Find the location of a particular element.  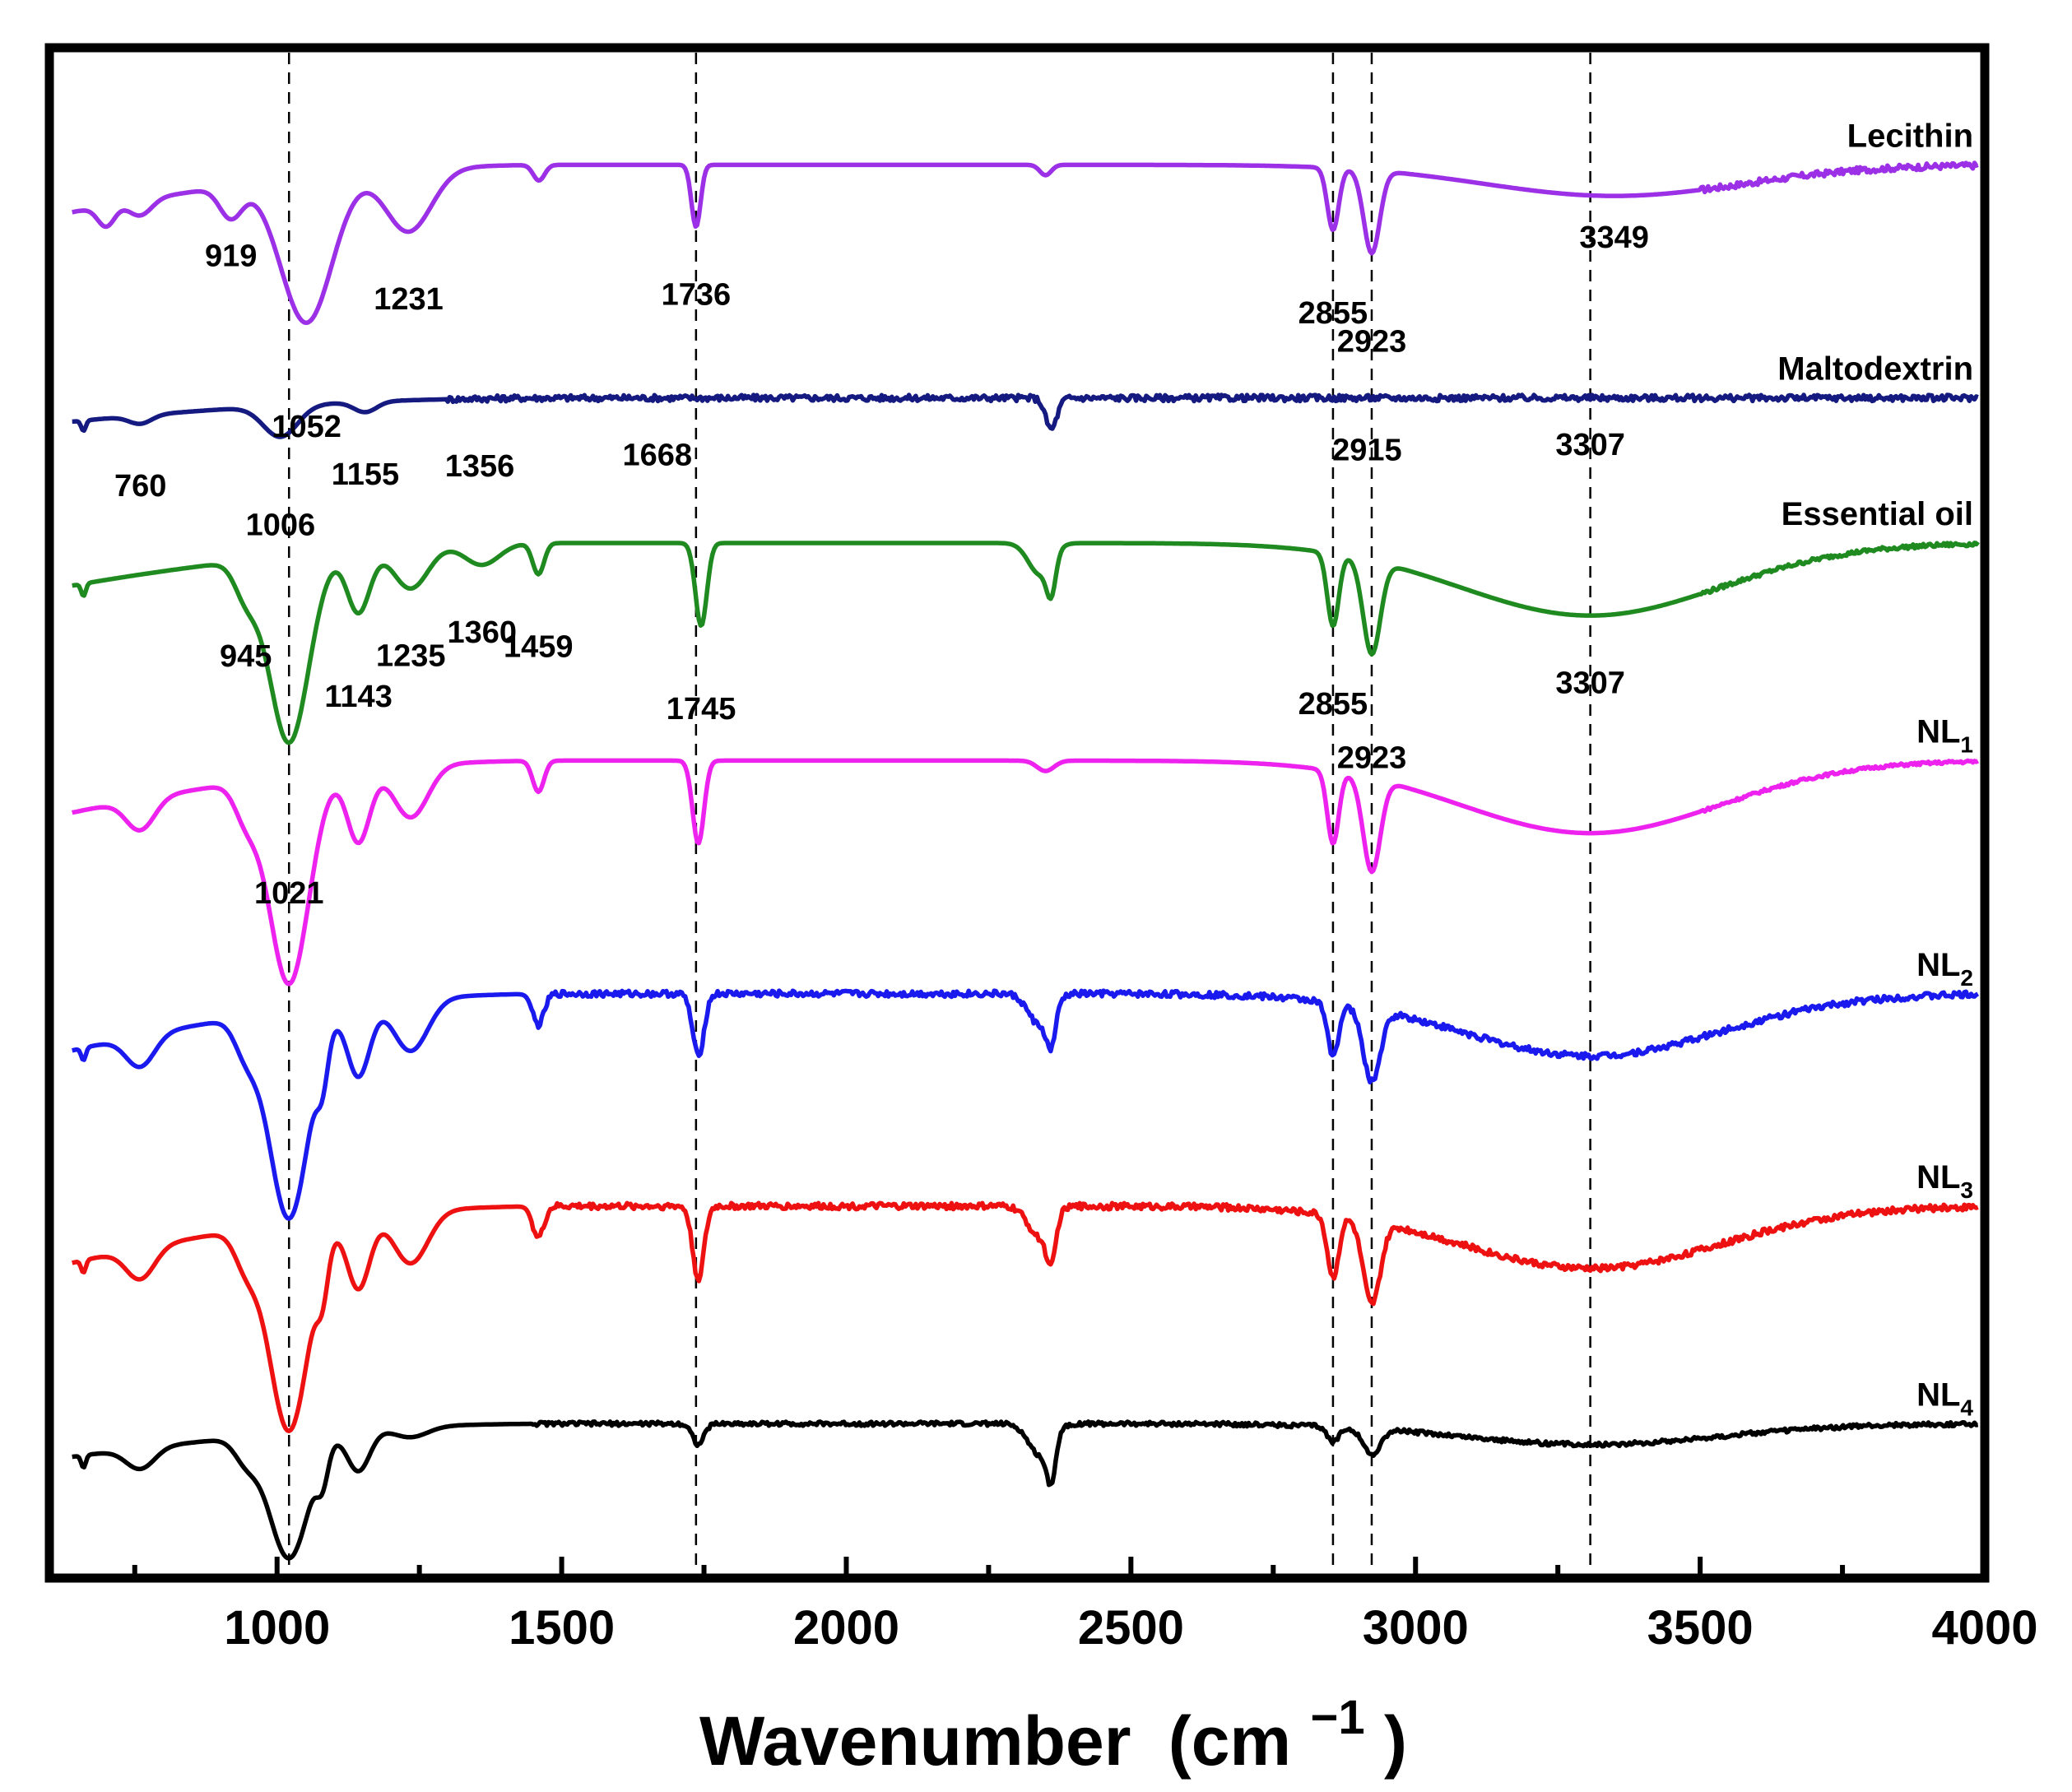

peak-label: 1155 is located at coordinates (365, 475).